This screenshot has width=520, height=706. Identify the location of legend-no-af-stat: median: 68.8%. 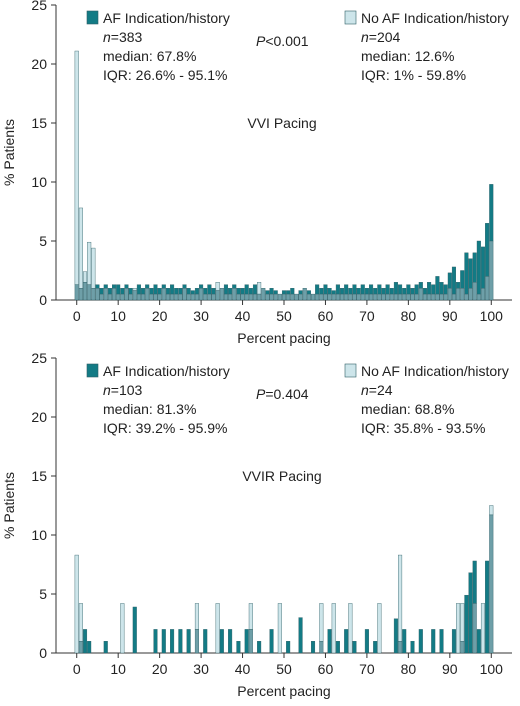
(407, 409).